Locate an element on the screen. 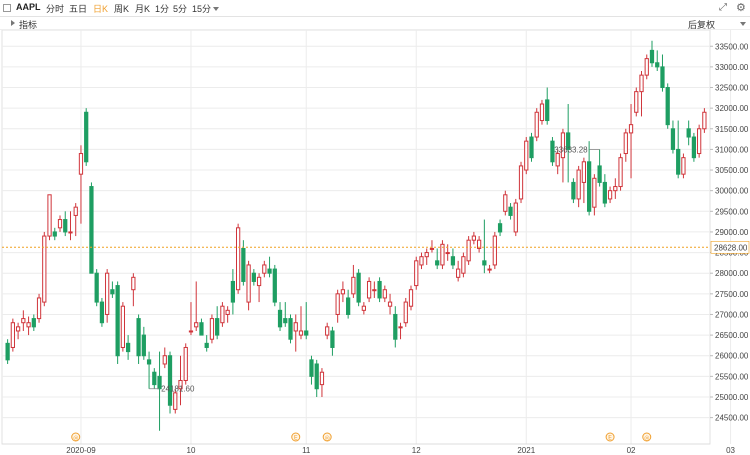 The width and height of the screenshot is (750, 455). tab-weekly-k: 周K is located at coordinates (122, 9).